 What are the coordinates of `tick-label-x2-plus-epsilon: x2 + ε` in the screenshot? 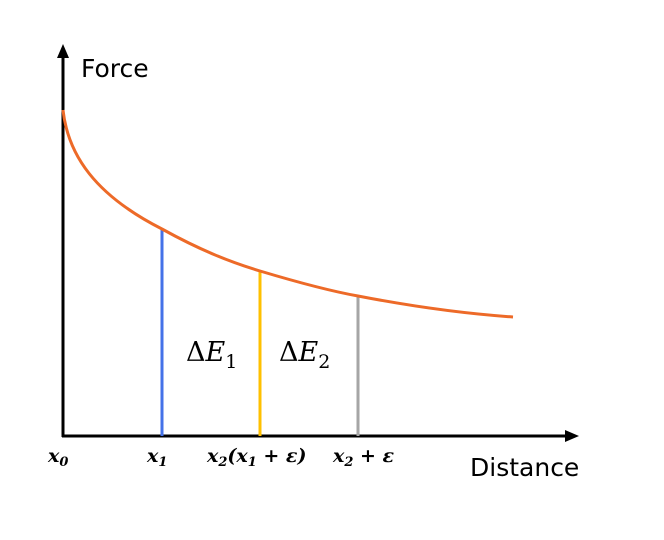 It's located at (363, 457).